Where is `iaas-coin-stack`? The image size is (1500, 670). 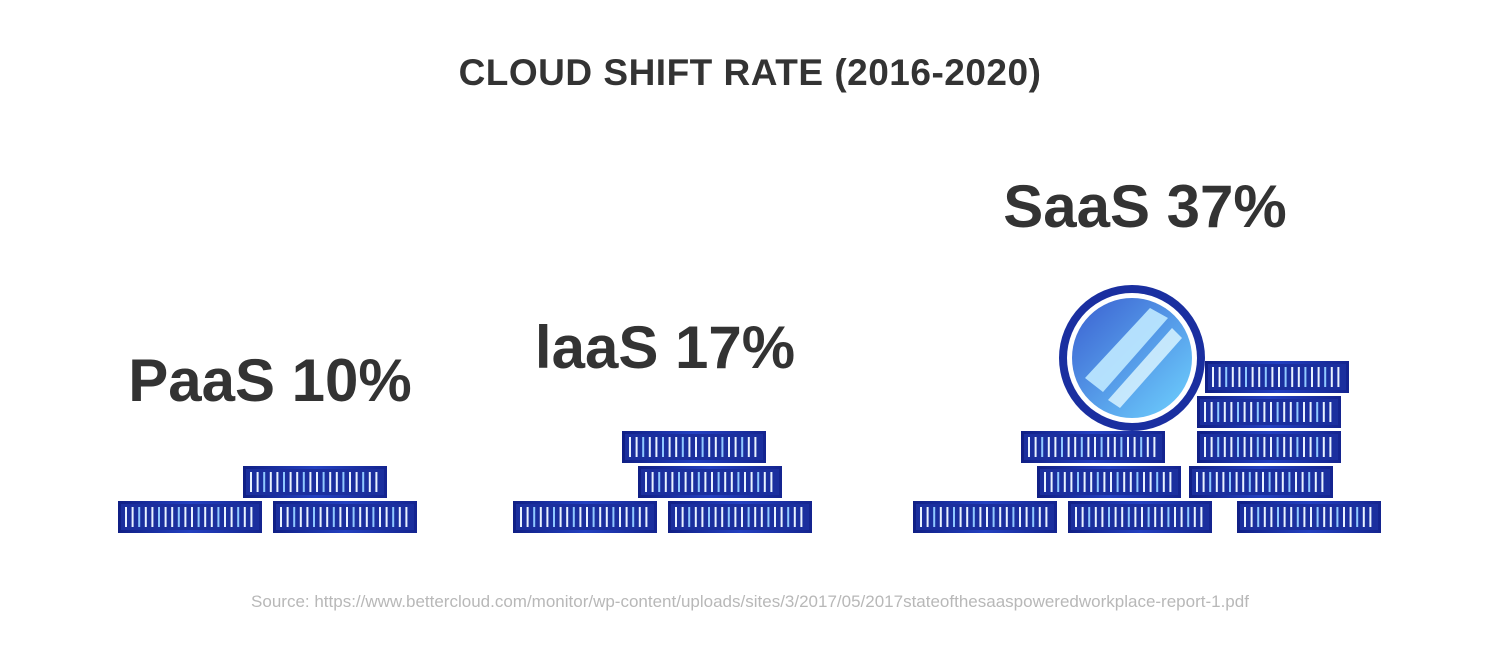 iaas-coin-stack is located at coordinates (662, 482).